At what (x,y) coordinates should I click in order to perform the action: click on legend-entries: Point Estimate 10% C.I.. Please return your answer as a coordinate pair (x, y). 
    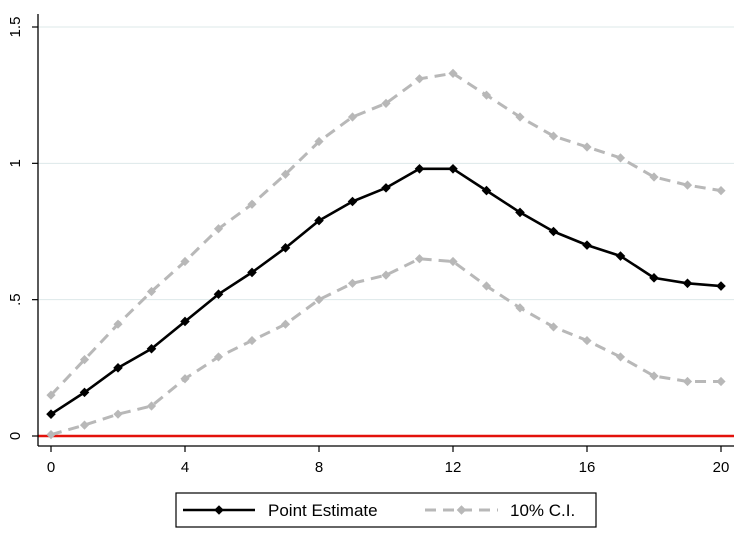
    Looking at the image, I should click on (379, 510).